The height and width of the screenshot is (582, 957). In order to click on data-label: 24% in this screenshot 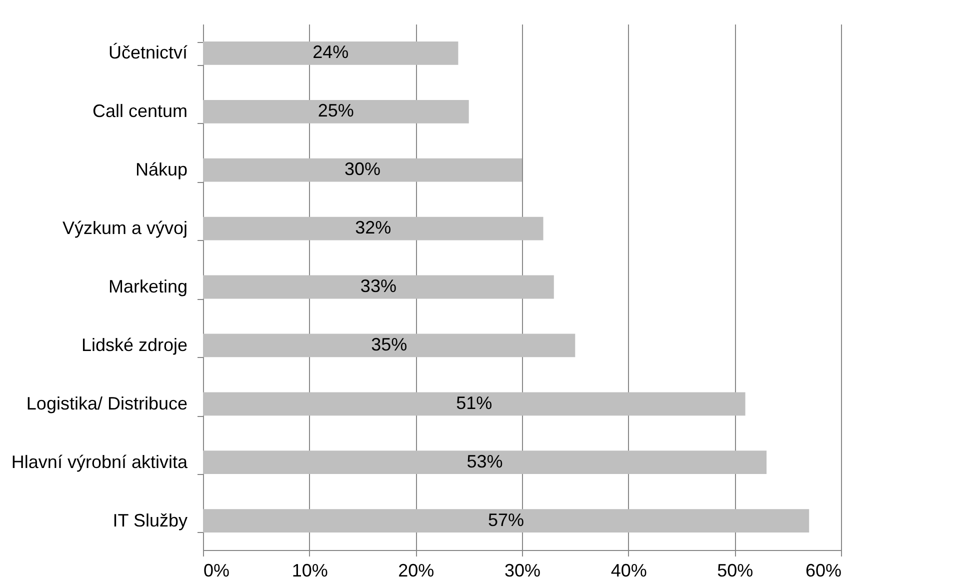, I will do `click(330, 52)`.